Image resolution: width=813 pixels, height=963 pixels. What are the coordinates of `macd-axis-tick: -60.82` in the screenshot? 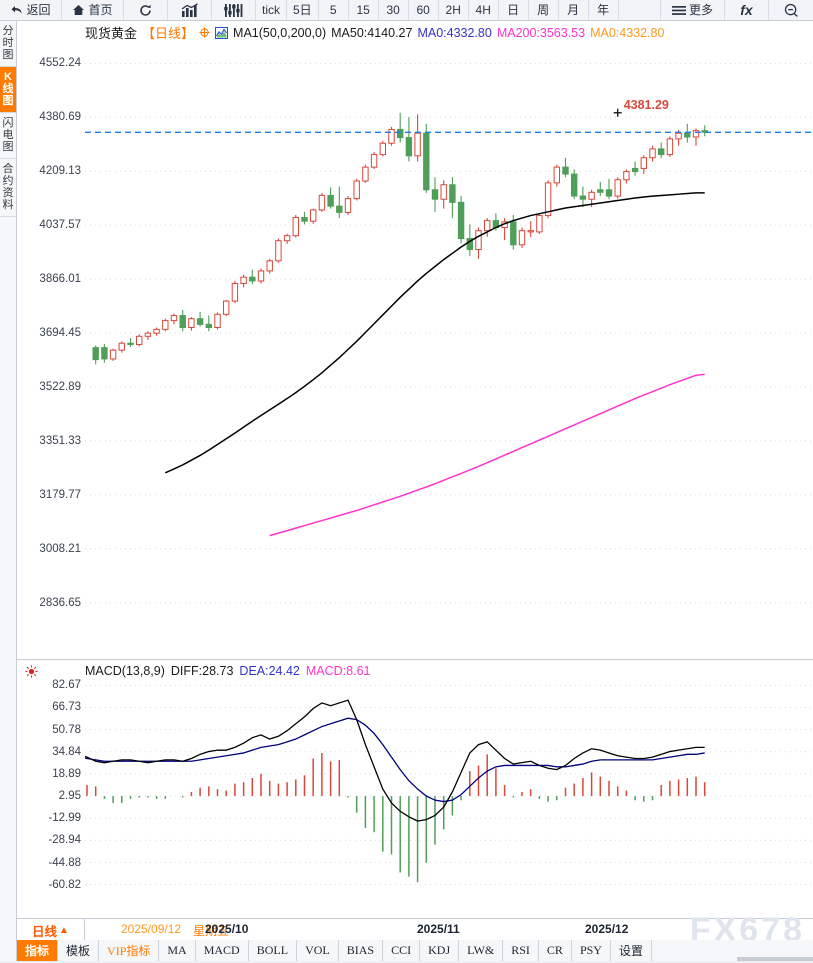 It's located at (64, 884).